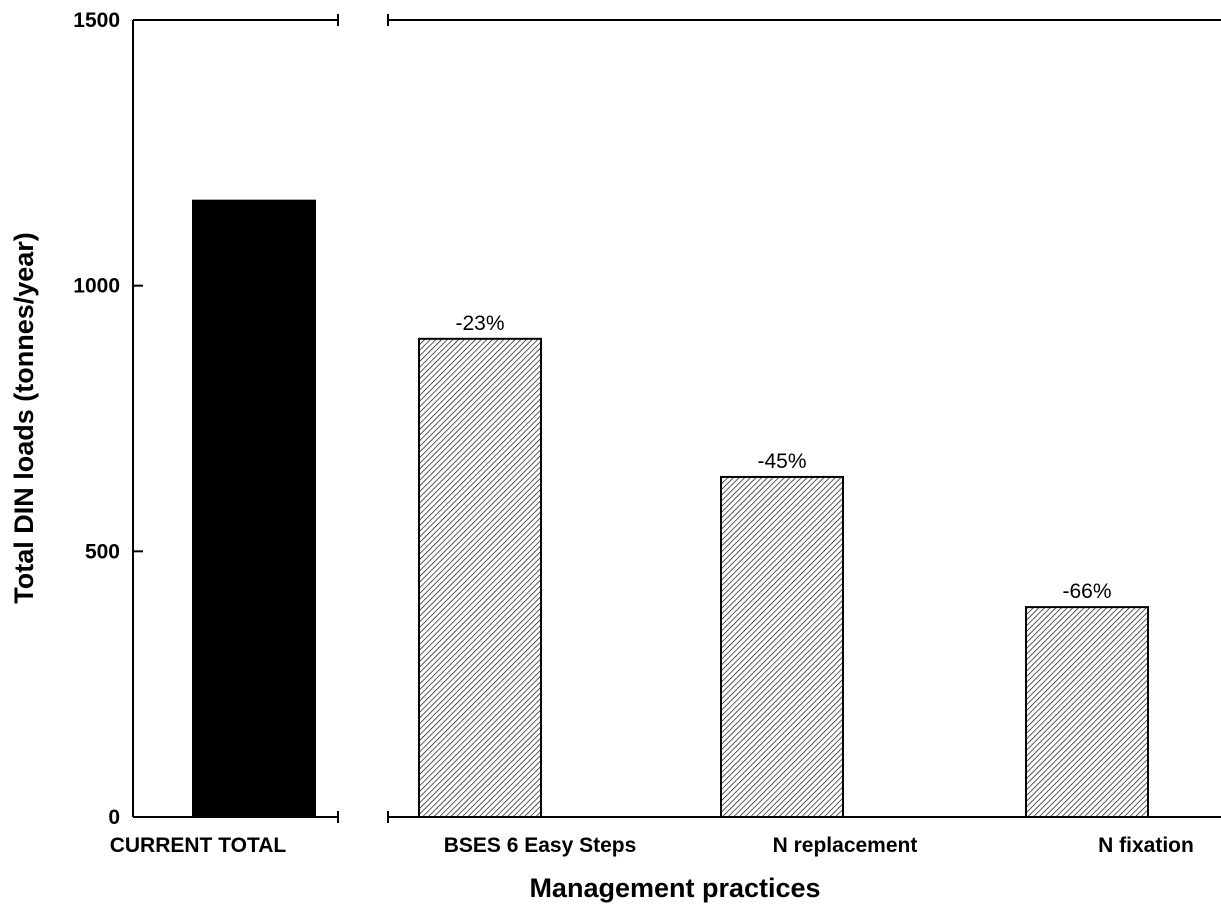  Describe the element at coordinates (108, 419) in the screenshot. I see `y-ticks: 0 500 1000 1500` at that location.